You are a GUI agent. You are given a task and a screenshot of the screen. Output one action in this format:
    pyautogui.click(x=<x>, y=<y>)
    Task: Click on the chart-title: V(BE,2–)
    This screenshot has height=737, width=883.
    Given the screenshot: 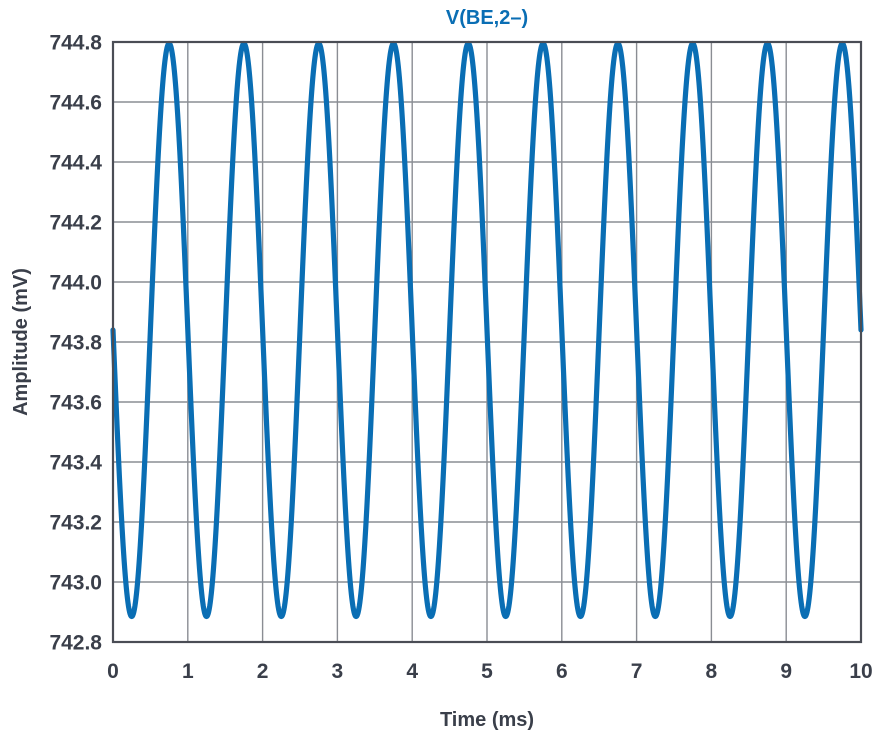 What is the action you would take?
    pyautogui.click(x=487, y=18)
    